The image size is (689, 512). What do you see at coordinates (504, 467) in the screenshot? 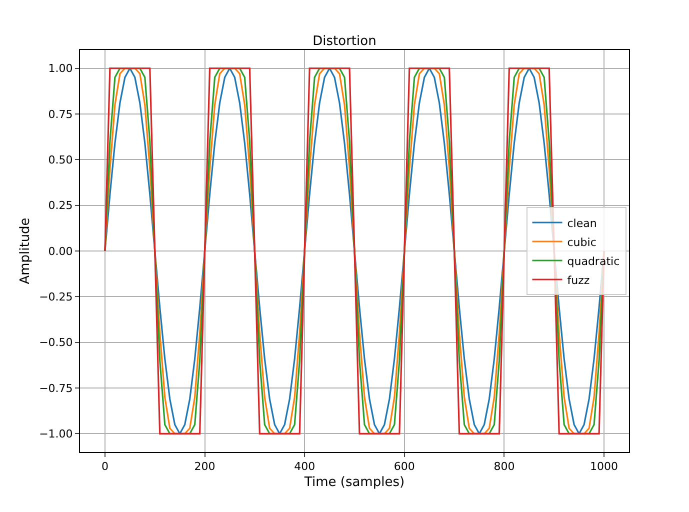
I see `x-tick-label: 800` at bounding box center [504, 467].